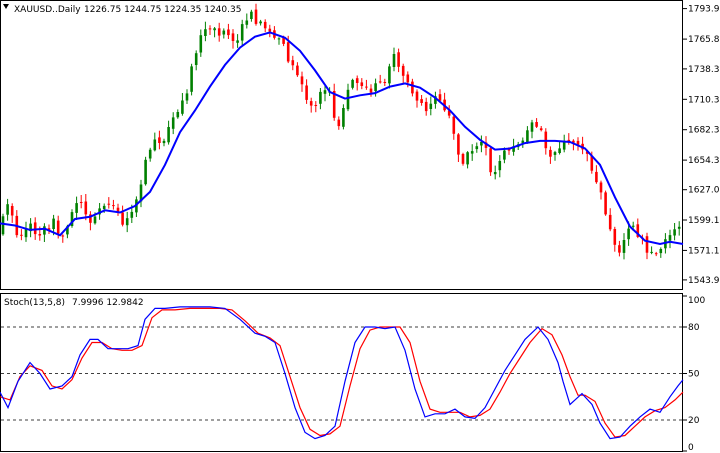  I want to click on stochastic-tick-label: 80, so click(694, 328).